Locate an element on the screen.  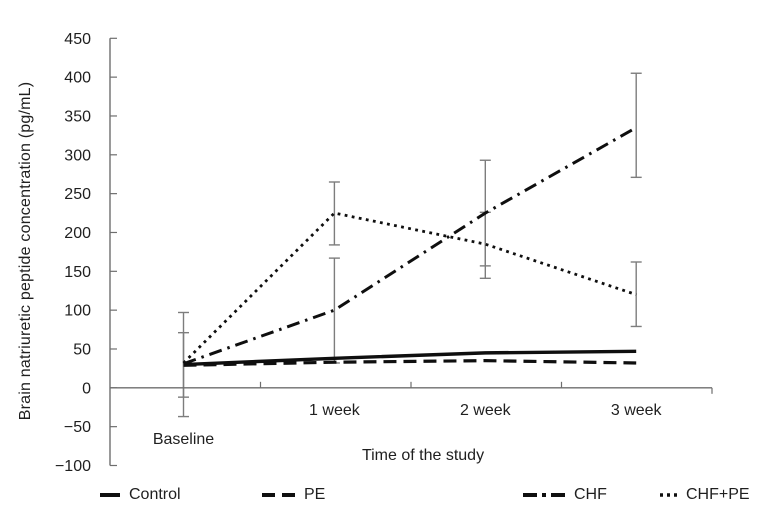
y-tick-label: 250 is located at coordinates (77, 194).